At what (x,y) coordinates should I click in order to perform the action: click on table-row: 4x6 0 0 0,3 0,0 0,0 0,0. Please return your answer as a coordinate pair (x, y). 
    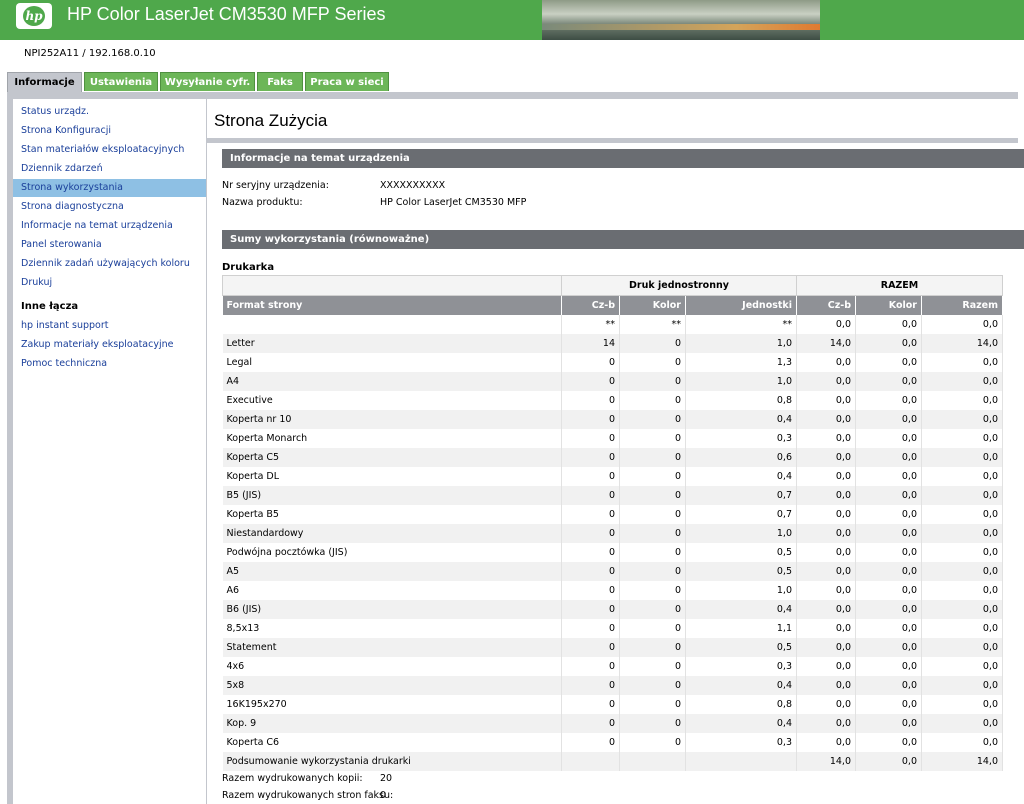
    Looking at the image, I should click on (612, 666).